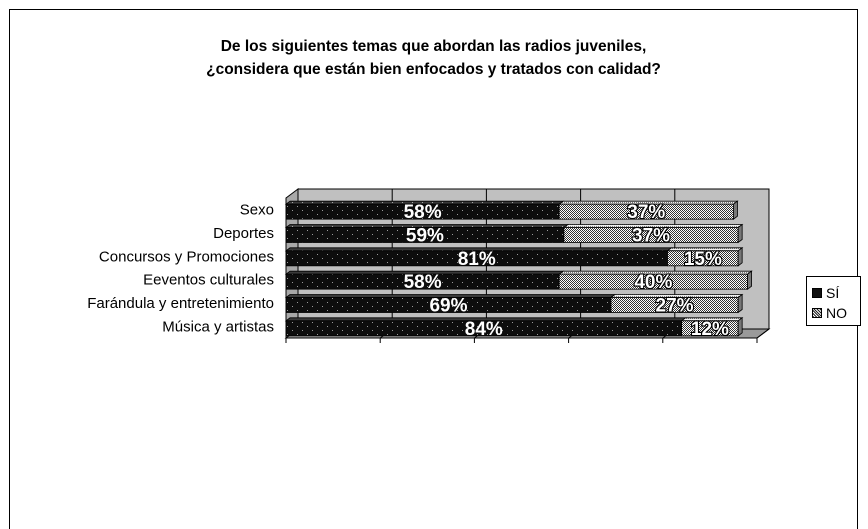 The width and height of the screenshot is (868, 529). I want to click on legend-swatch-no, so click(817, 313).